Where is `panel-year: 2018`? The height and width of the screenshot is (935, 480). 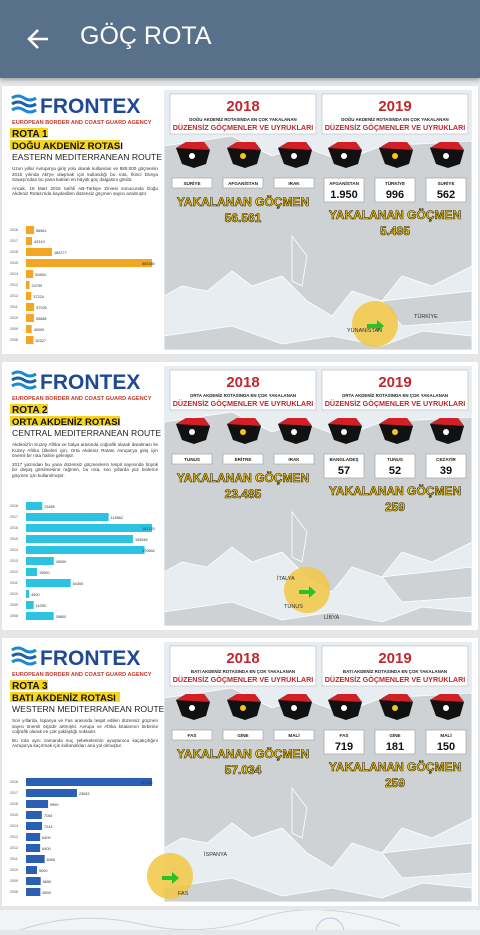
panel-year: 2018 is located at coordinates (242, 658).